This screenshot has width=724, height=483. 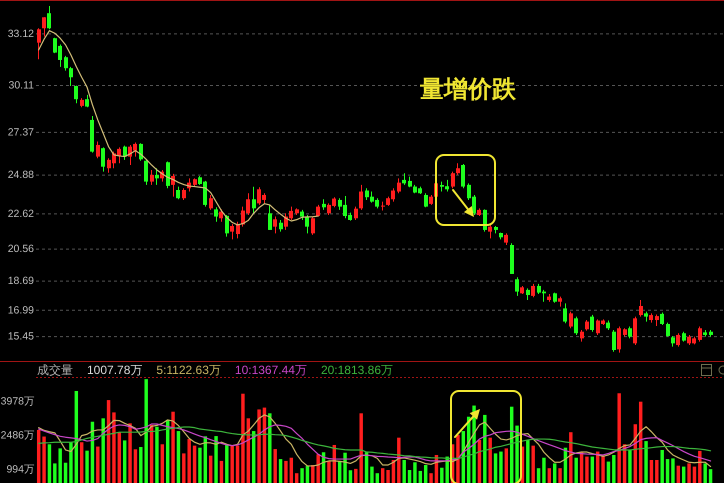 I want to click on annotation: 量增价跌, so click(x=468, y=88).